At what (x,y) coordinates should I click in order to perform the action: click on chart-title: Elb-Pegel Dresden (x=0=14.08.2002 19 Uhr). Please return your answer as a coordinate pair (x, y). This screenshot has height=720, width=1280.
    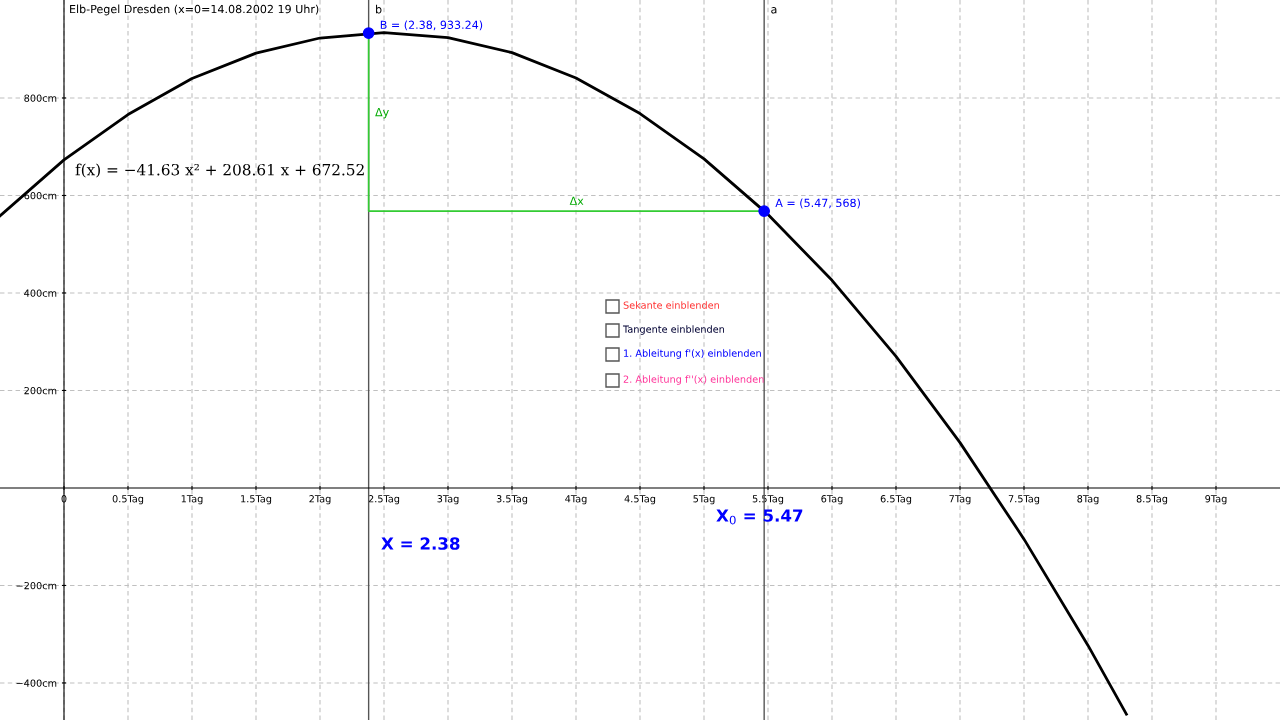
    Looking at the image, I should click on (194, 10).